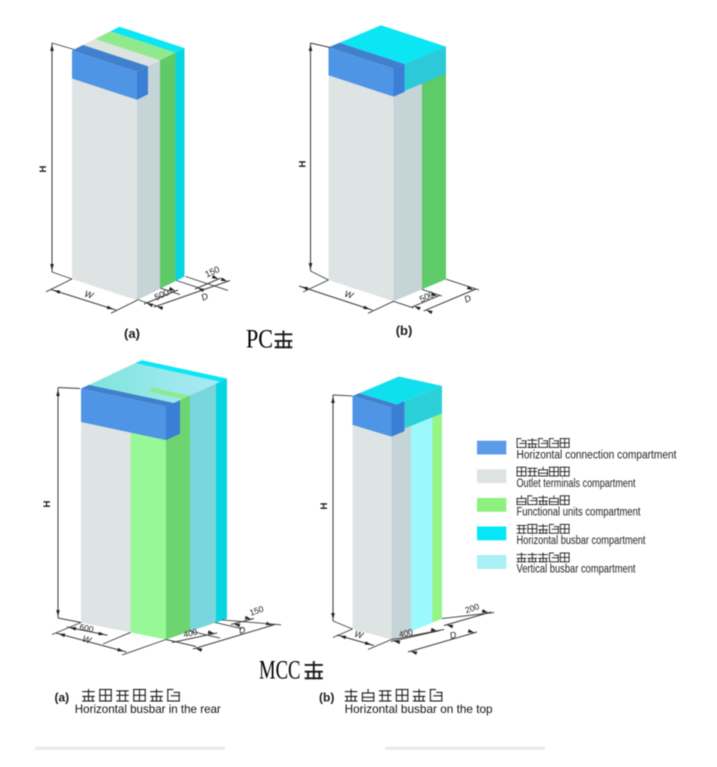  Describe the element at coordinates (87, 628) in the screenshot. I see `svg-text: 600` at that location.